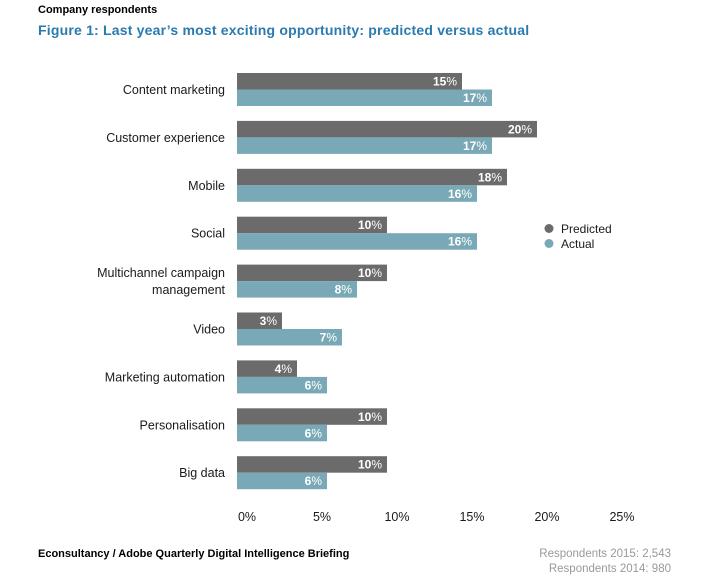 Image resolution: width=704 pixels, height=587 pixels. I want to click on legend-marker-actual, so click(549, 243).